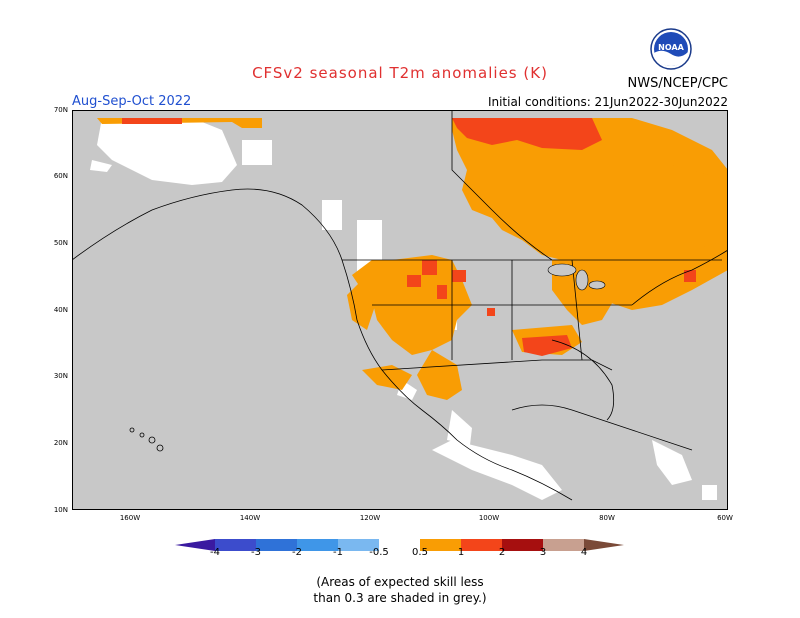  Describe the element at coordinates (146, 439) in the screenshot. I see `hawaii-islands` at that location.